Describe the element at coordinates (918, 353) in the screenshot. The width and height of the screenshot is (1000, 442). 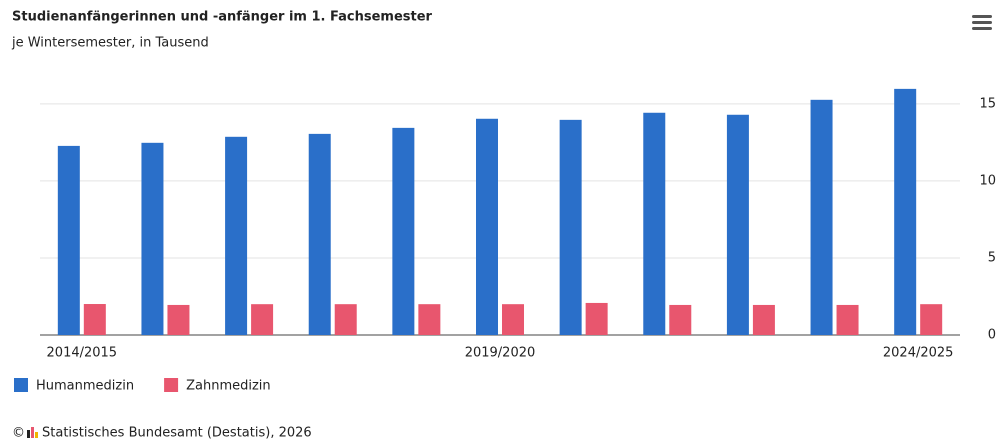
I see `x-tick-label: 2024/2025` at that location.